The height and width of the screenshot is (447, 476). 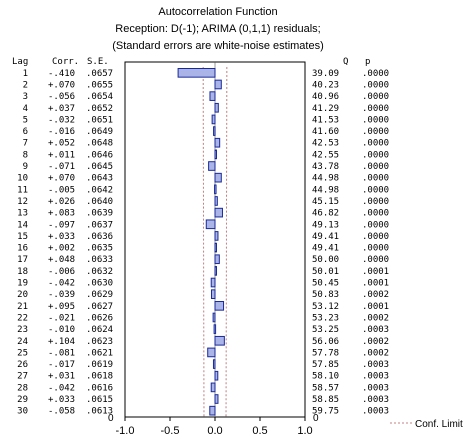 What do you see at coordinates (99, 74) in the screenshot?
I see `se-value: .0657` at bounding box center [99, 74].